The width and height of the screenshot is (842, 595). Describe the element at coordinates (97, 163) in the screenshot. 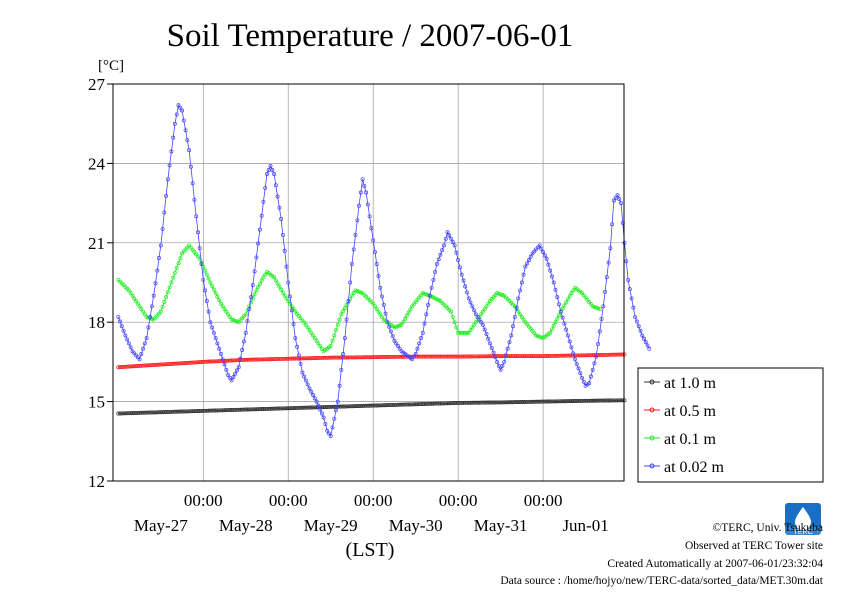

I see `y-tick-label: 24` at that location.